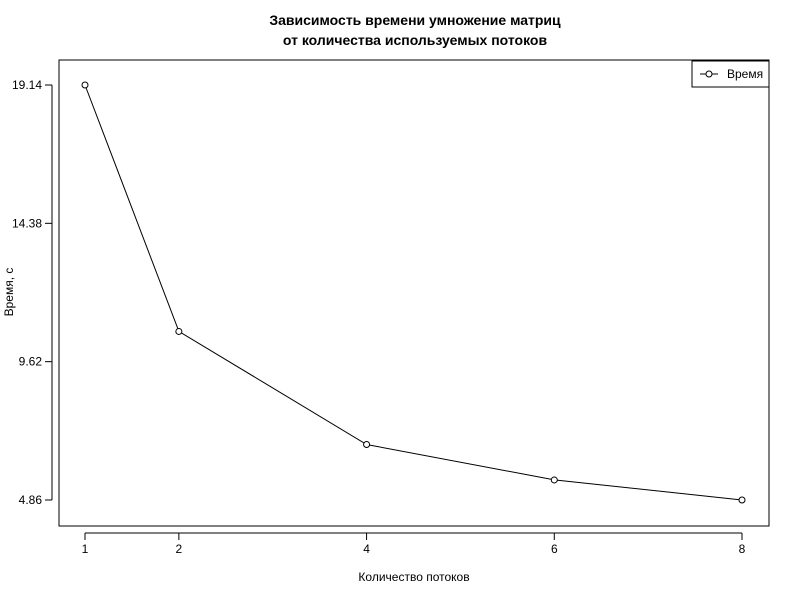  What do you see at coordinates (32, 292) in the screenshot?
I see `y-axis: 4.86 9.62 14.38 19.14` at bounding box center [32, 292].